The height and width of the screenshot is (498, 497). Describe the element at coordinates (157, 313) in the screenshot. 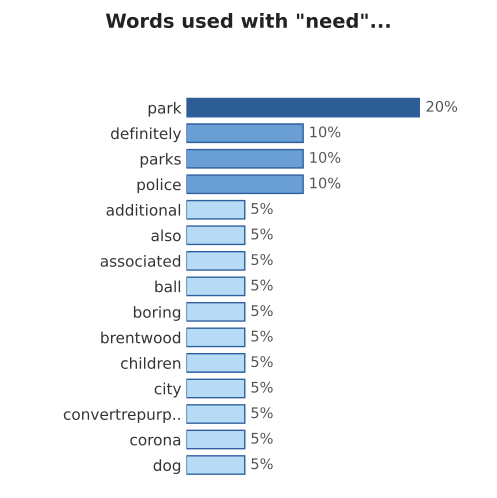

I see `y-tick-label: boring` at that location.